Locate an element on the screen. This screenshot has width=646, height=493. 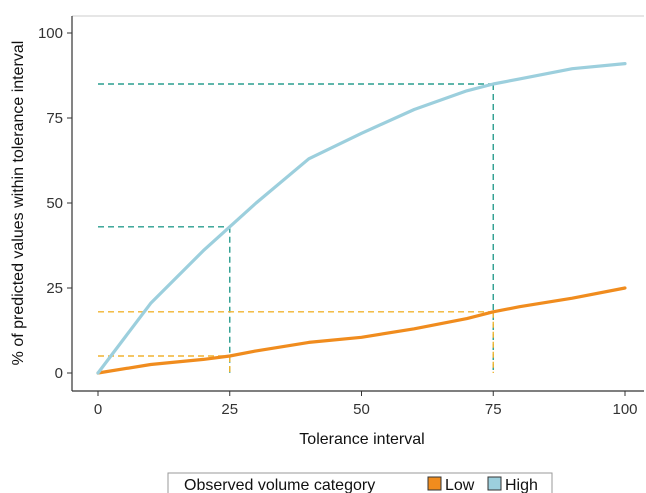
y-axis-ticks: 0 25 50 75 100 is located at coordinates (55, 203).